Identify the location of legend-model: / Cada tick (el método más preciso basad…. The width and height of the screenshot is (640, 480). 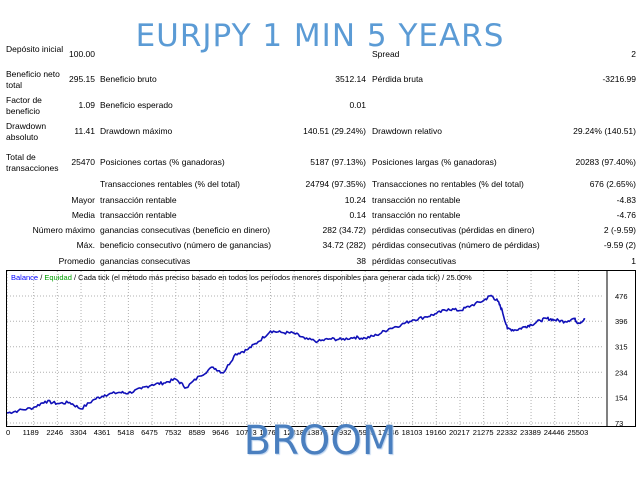
(271, 277).